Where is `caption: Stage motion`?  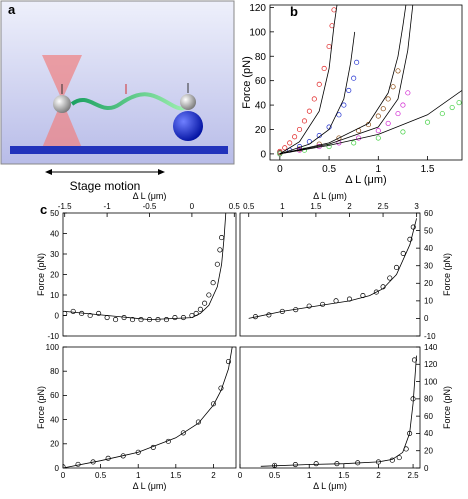
caption: Stage motion is located at coordinates (105, 186).